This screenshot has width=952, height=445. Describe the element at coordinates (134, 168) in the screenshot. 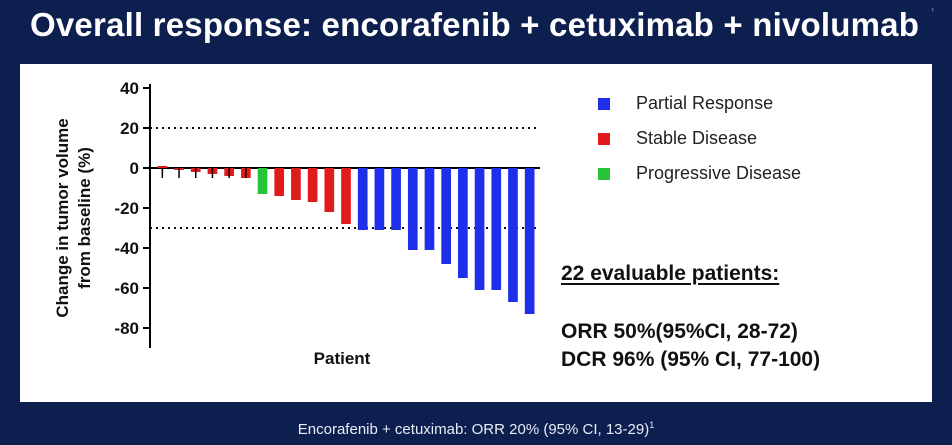

I see `y-tick-label: 0` at that location.